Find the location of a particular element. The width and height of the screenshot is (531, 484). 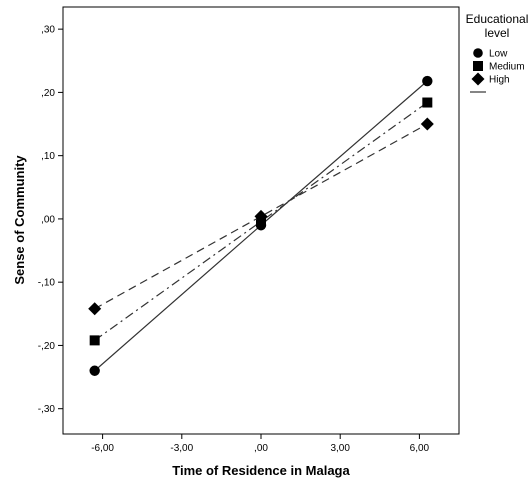

legend-label-medium: Medium is located at coordinates (507, 67).